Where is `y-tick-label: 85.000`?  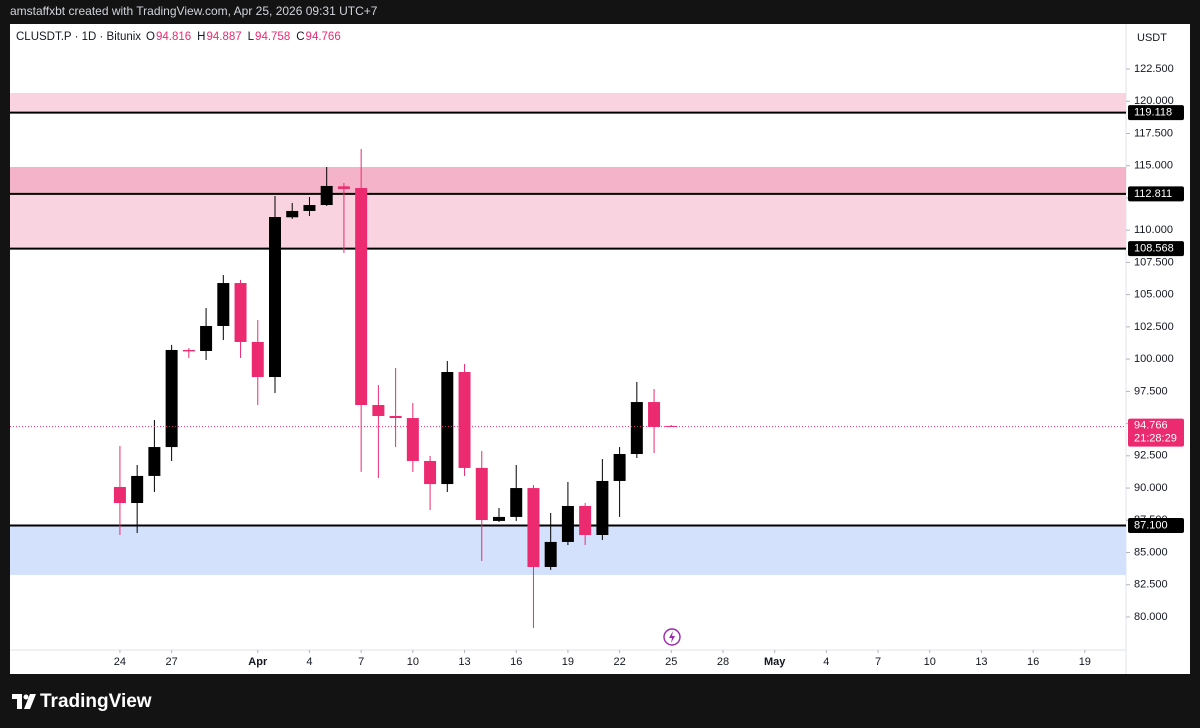 y-tick-label: 85.000 is located at coordinates (1151, 552).